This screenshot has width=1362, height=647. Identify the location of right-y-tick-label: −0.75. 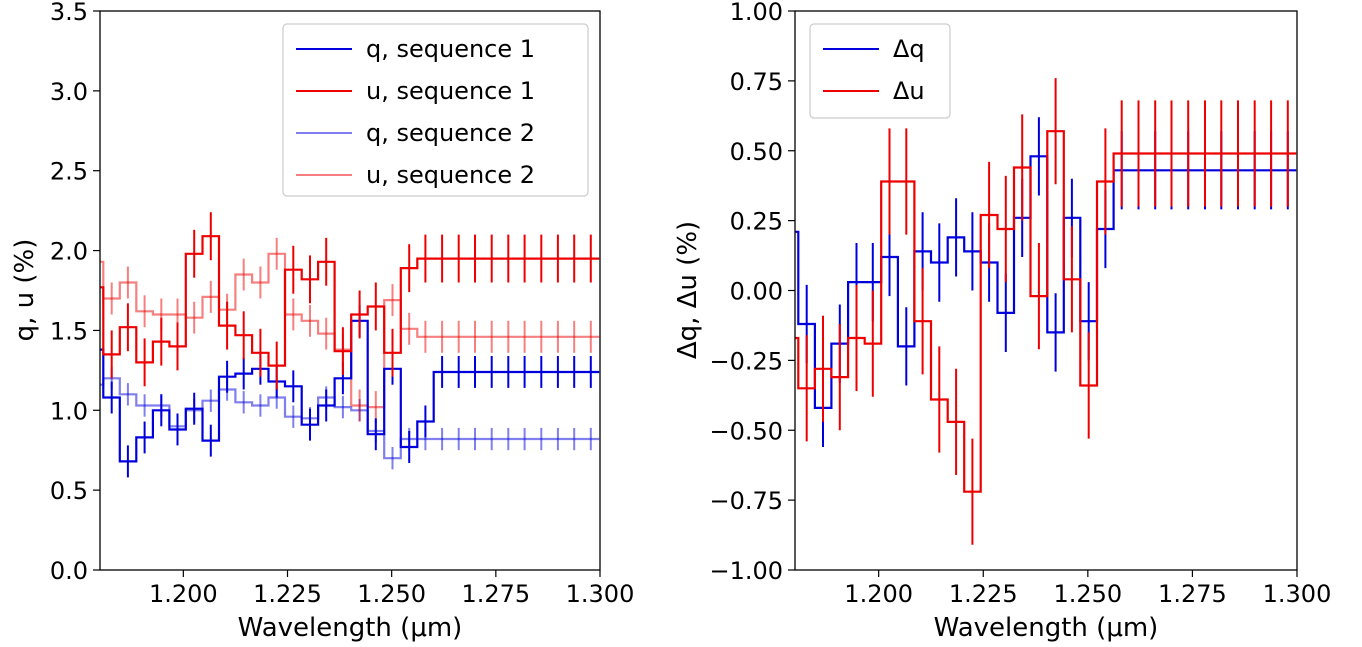
(746, 501).